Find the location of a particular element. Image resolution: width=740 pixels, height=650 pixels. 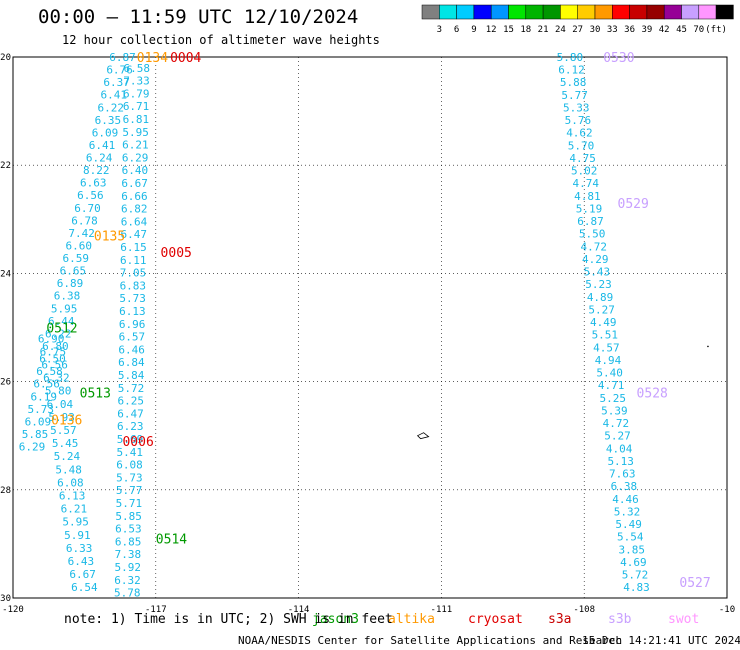

swh-value-label: 5.78 is located at coordinates (127, 593).